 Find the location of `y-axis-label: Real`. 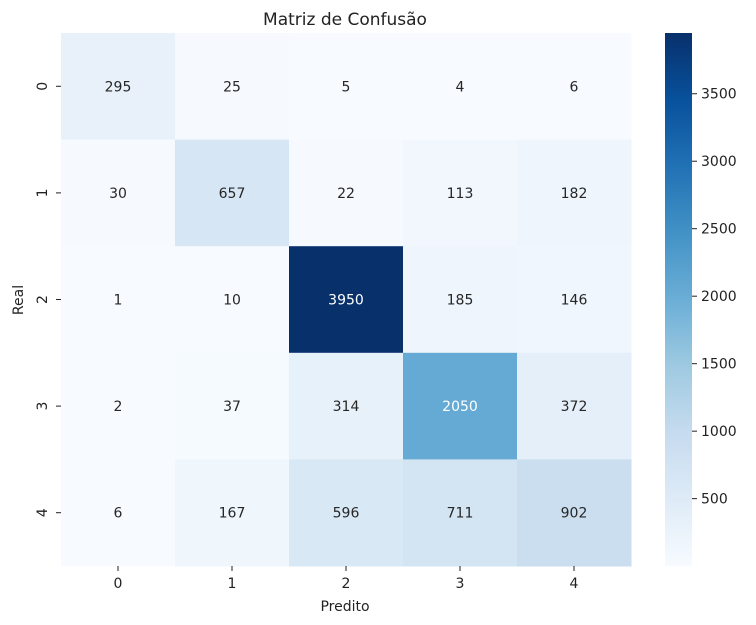

y-axis-label: Real is located at coordinates (19, 300).